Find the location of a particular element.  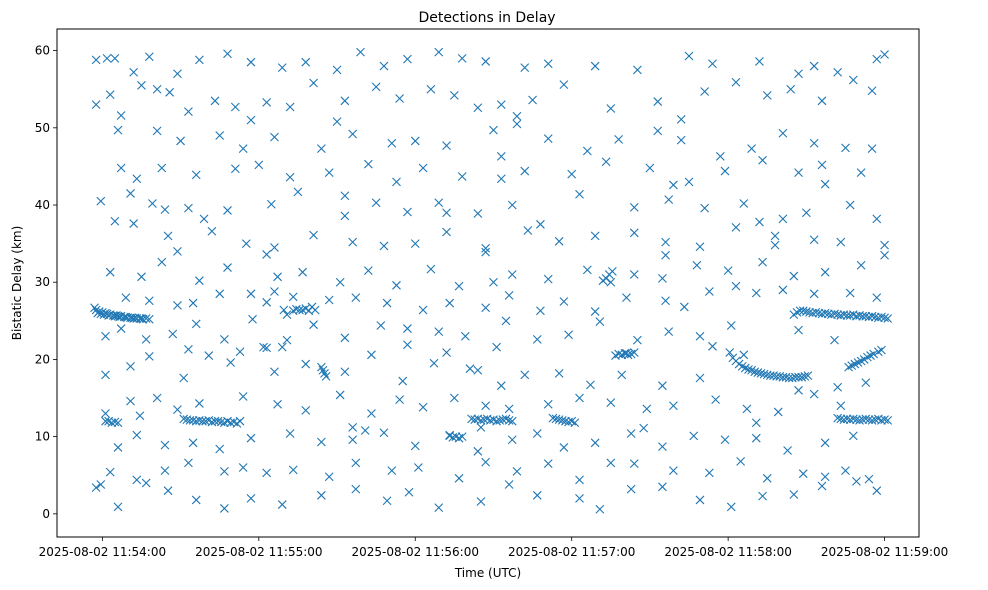

y-tick-label: 0 is located at coordinates (46, 514).